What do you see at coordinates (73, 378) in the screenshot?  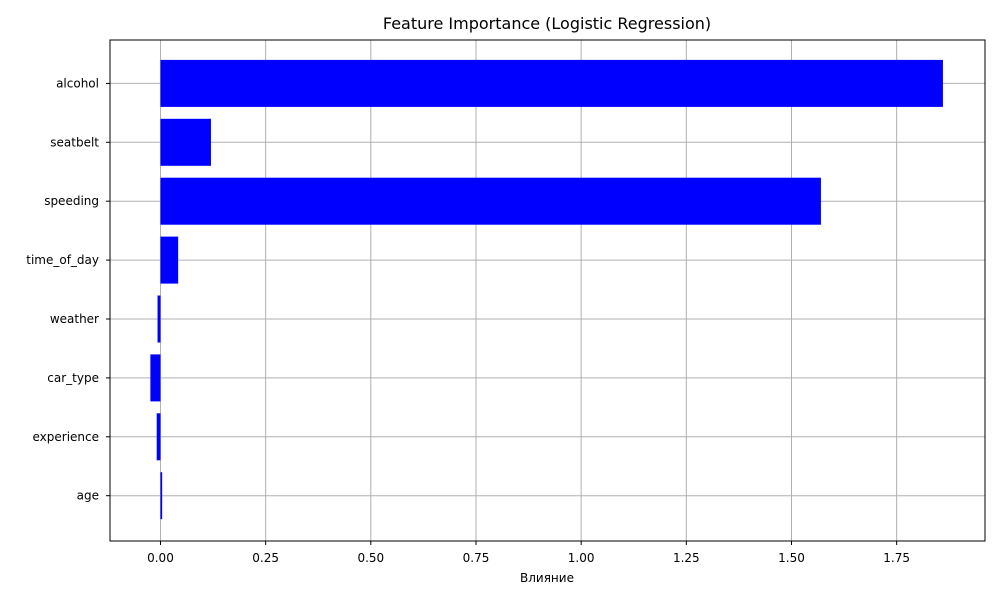 I see `y-tick-label: car_type` at bounding box center [73, 378].